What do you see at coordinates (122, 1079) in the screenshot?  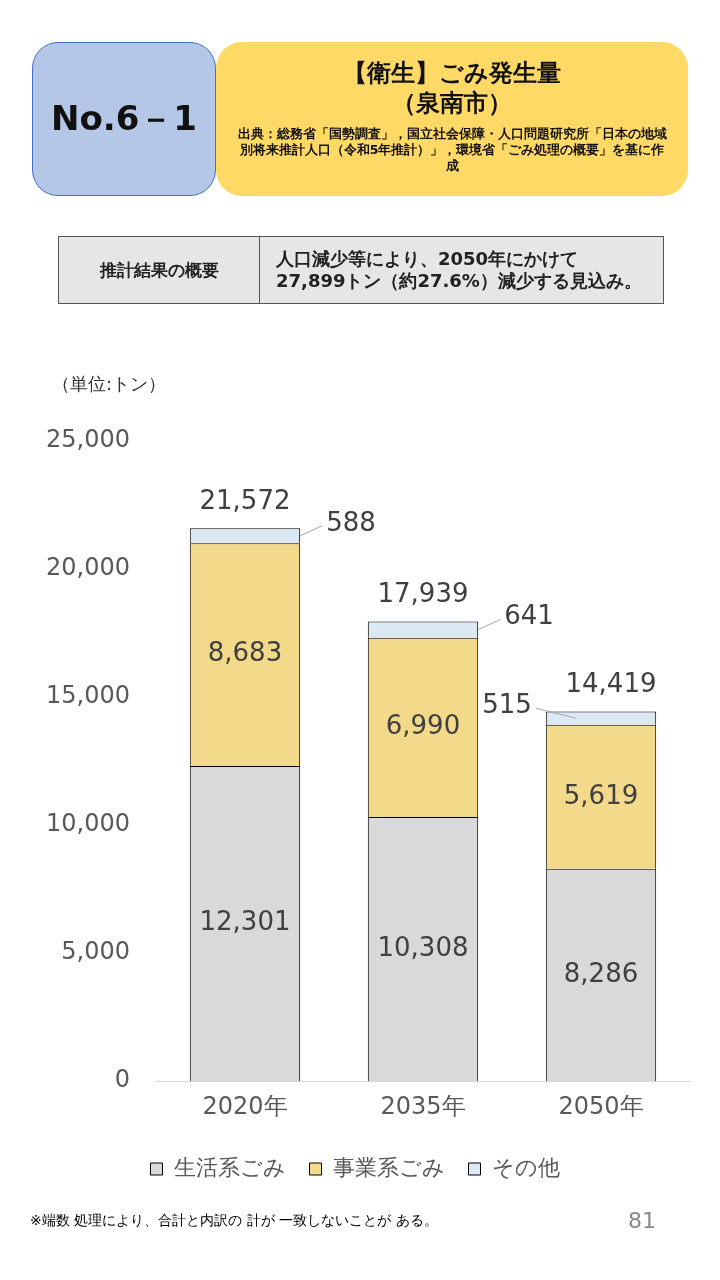 I see `y-tick-label: 0` at bounding box center [122, 1079].